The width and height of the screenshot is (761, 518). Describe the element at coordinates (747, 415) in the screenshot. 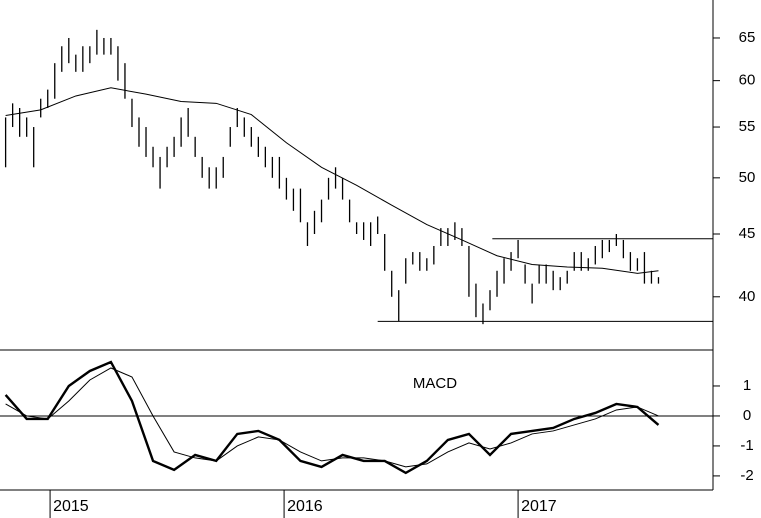

I see `y-tick-label: 0` at that location.